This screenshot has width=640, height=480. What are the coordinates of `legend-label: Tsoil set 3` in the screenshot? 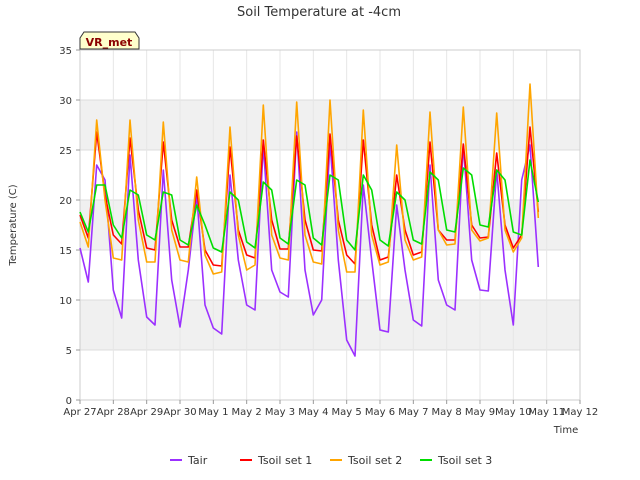 It's located at (464, 460).